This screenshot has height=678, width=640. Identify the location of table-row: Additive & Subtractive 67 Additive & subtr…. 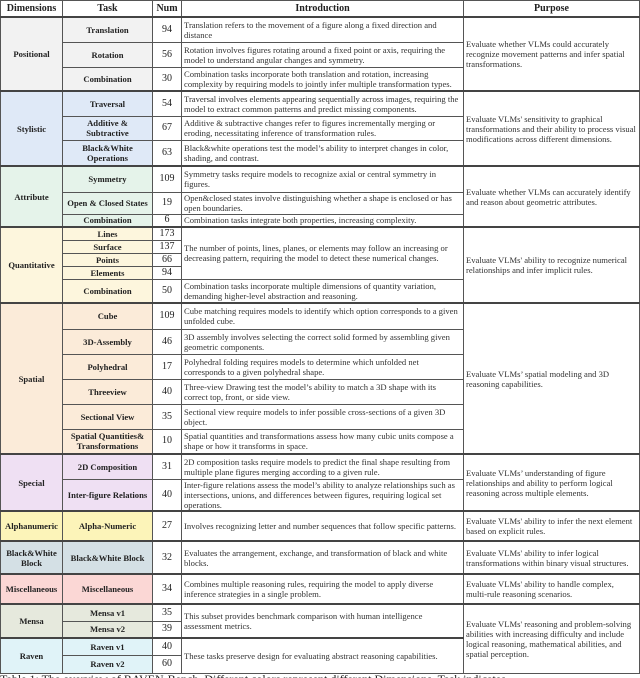
(320, 128).